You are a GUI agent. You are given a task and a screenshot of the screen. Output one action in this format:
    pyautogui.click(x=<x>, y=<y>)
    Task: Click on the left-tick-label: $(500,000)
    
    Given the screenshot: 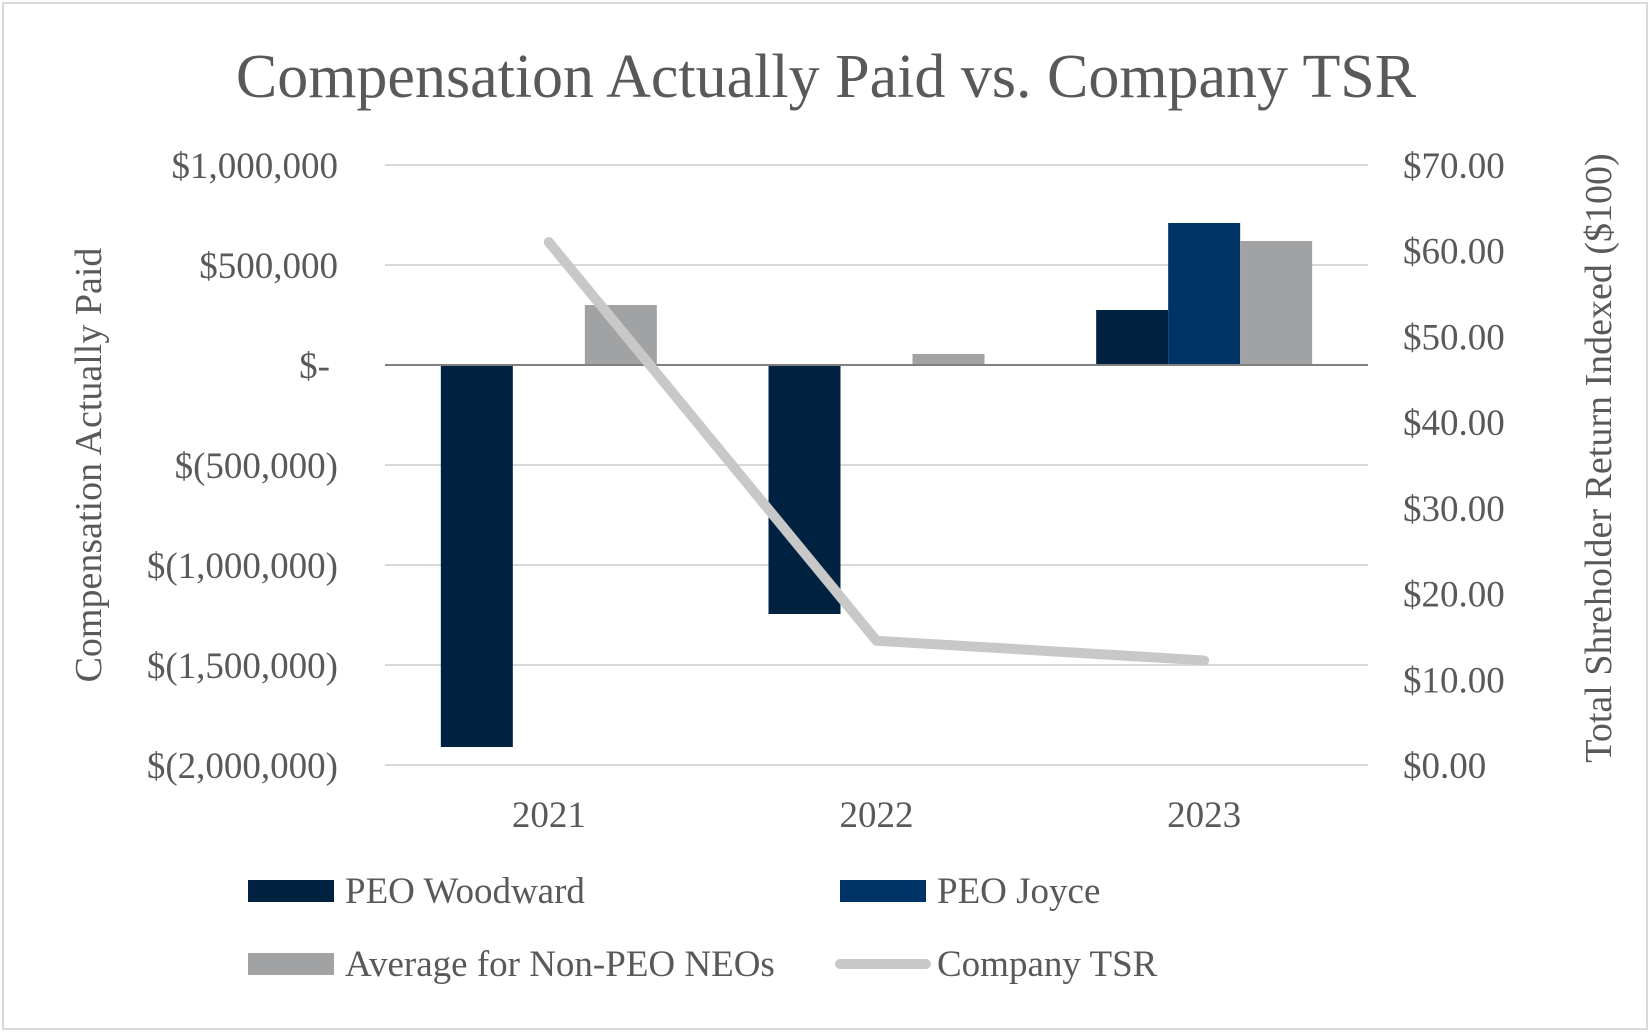 What is the action you would take?
    pyautogui.click(x=256, y=466)
    